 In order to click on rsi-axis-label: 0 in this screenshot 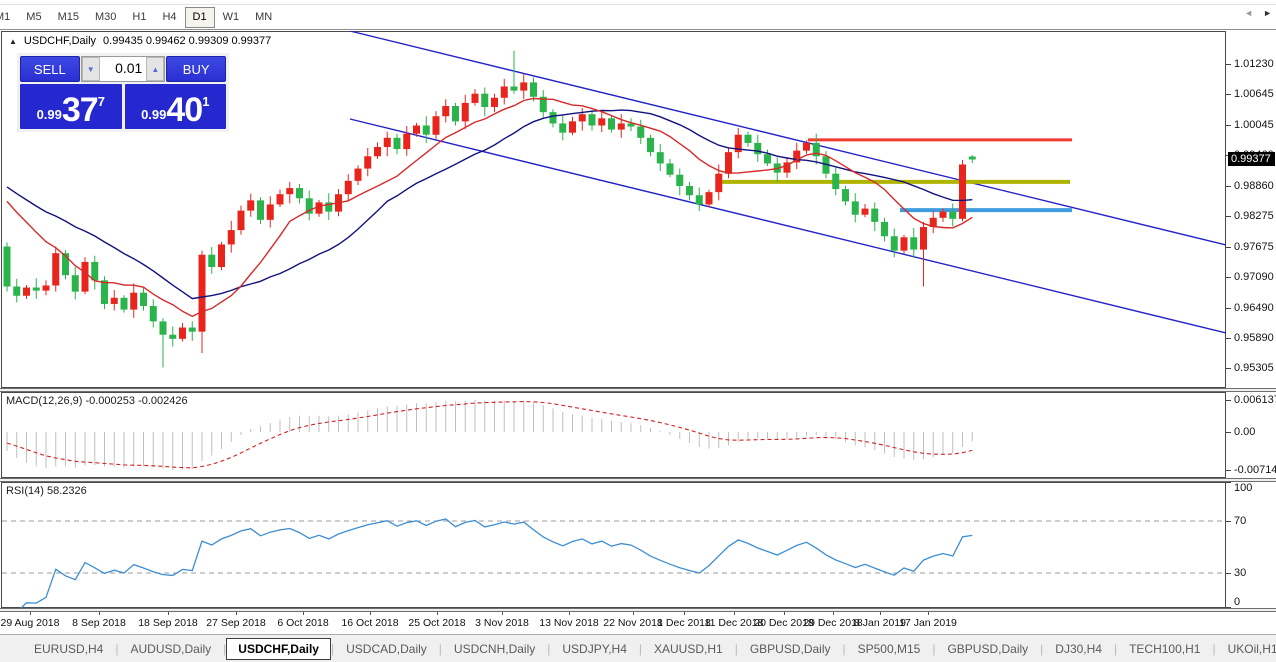, I will do `click(1237, 602)`.